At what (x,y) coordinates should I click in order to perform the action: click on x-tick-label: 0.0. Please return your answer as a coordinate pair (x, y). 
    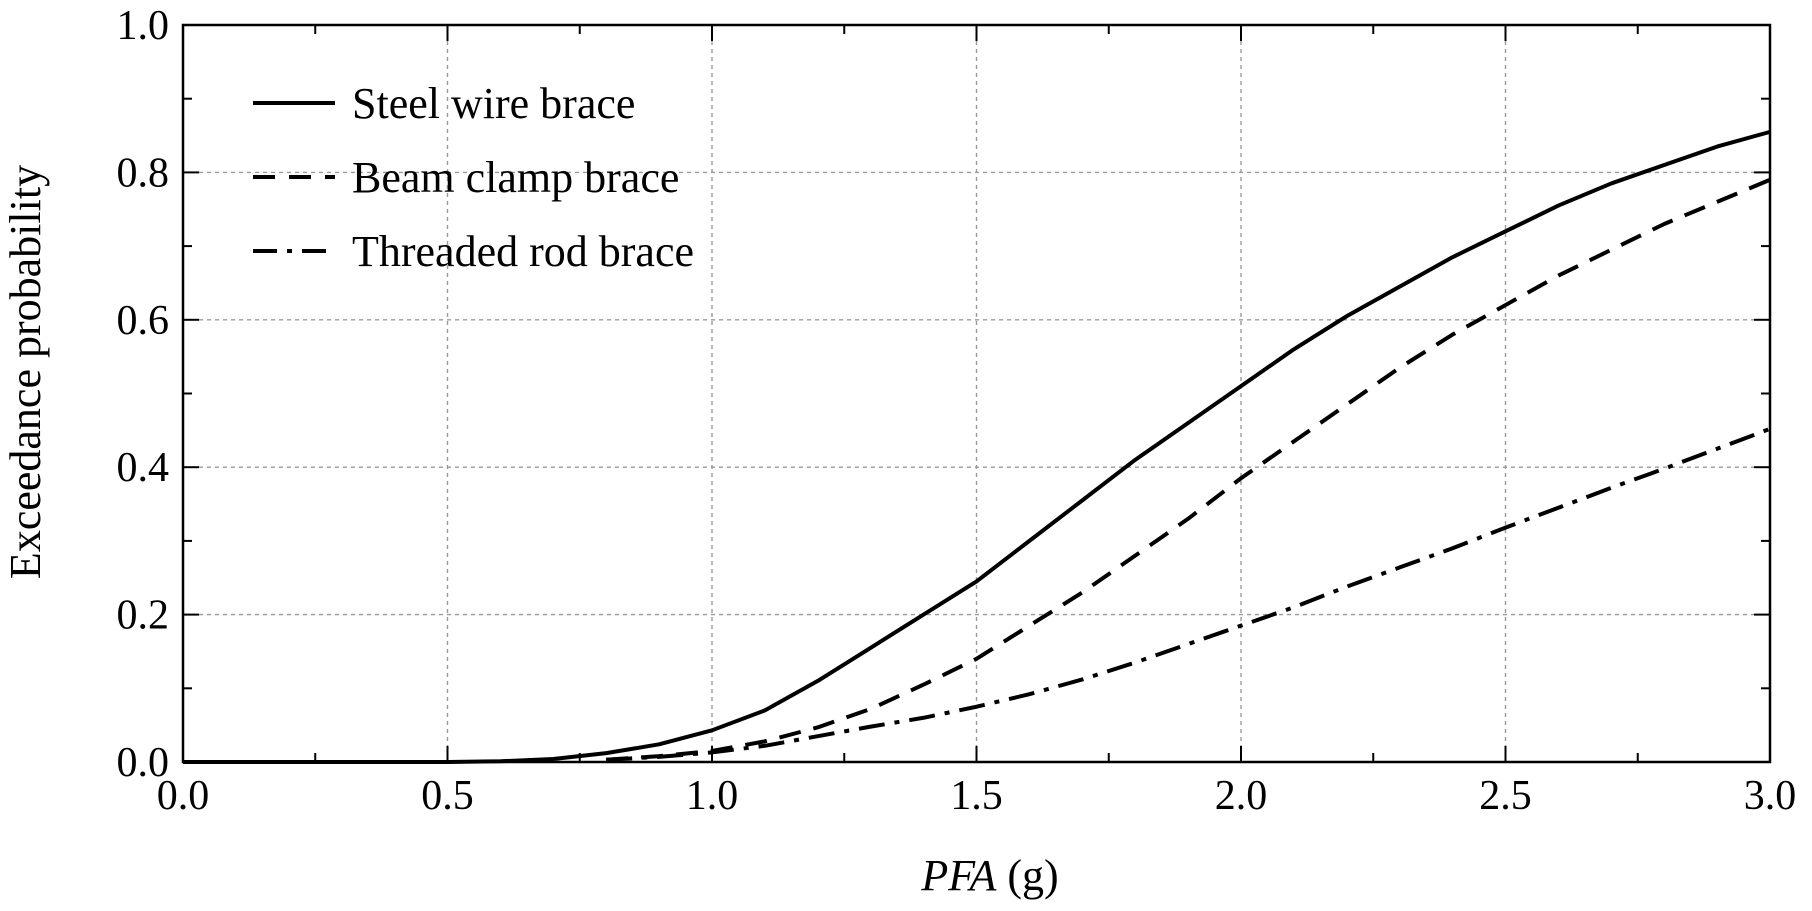
    Looking at the image, I should click on (183, 796).